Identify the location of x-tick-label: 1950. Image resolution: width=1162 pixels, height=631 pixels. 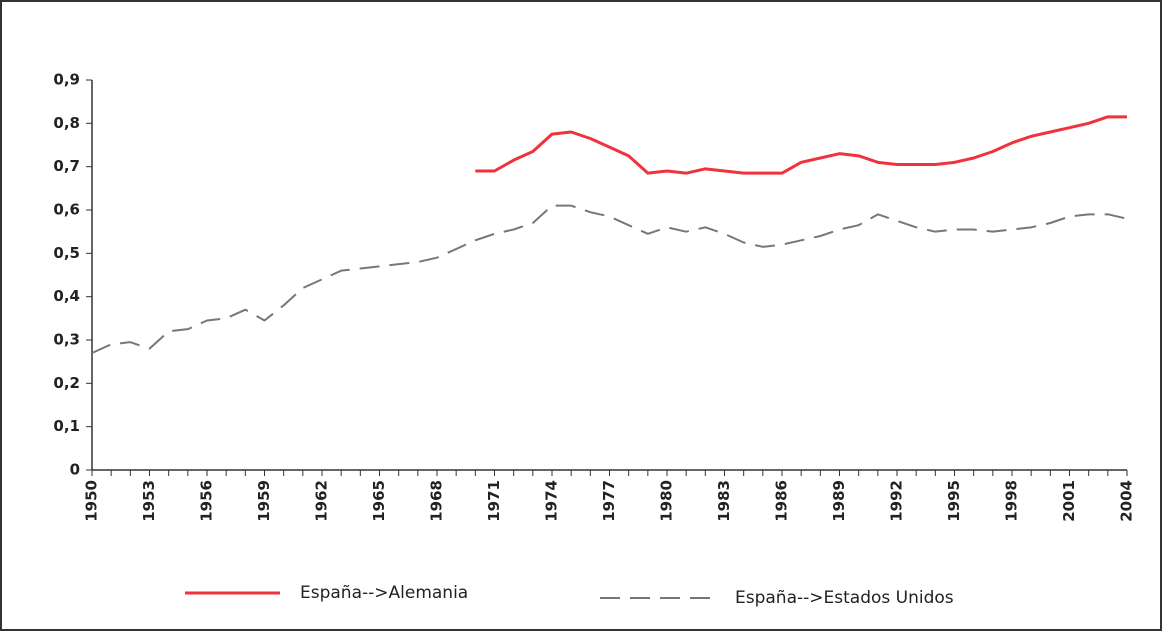
(92, 501).